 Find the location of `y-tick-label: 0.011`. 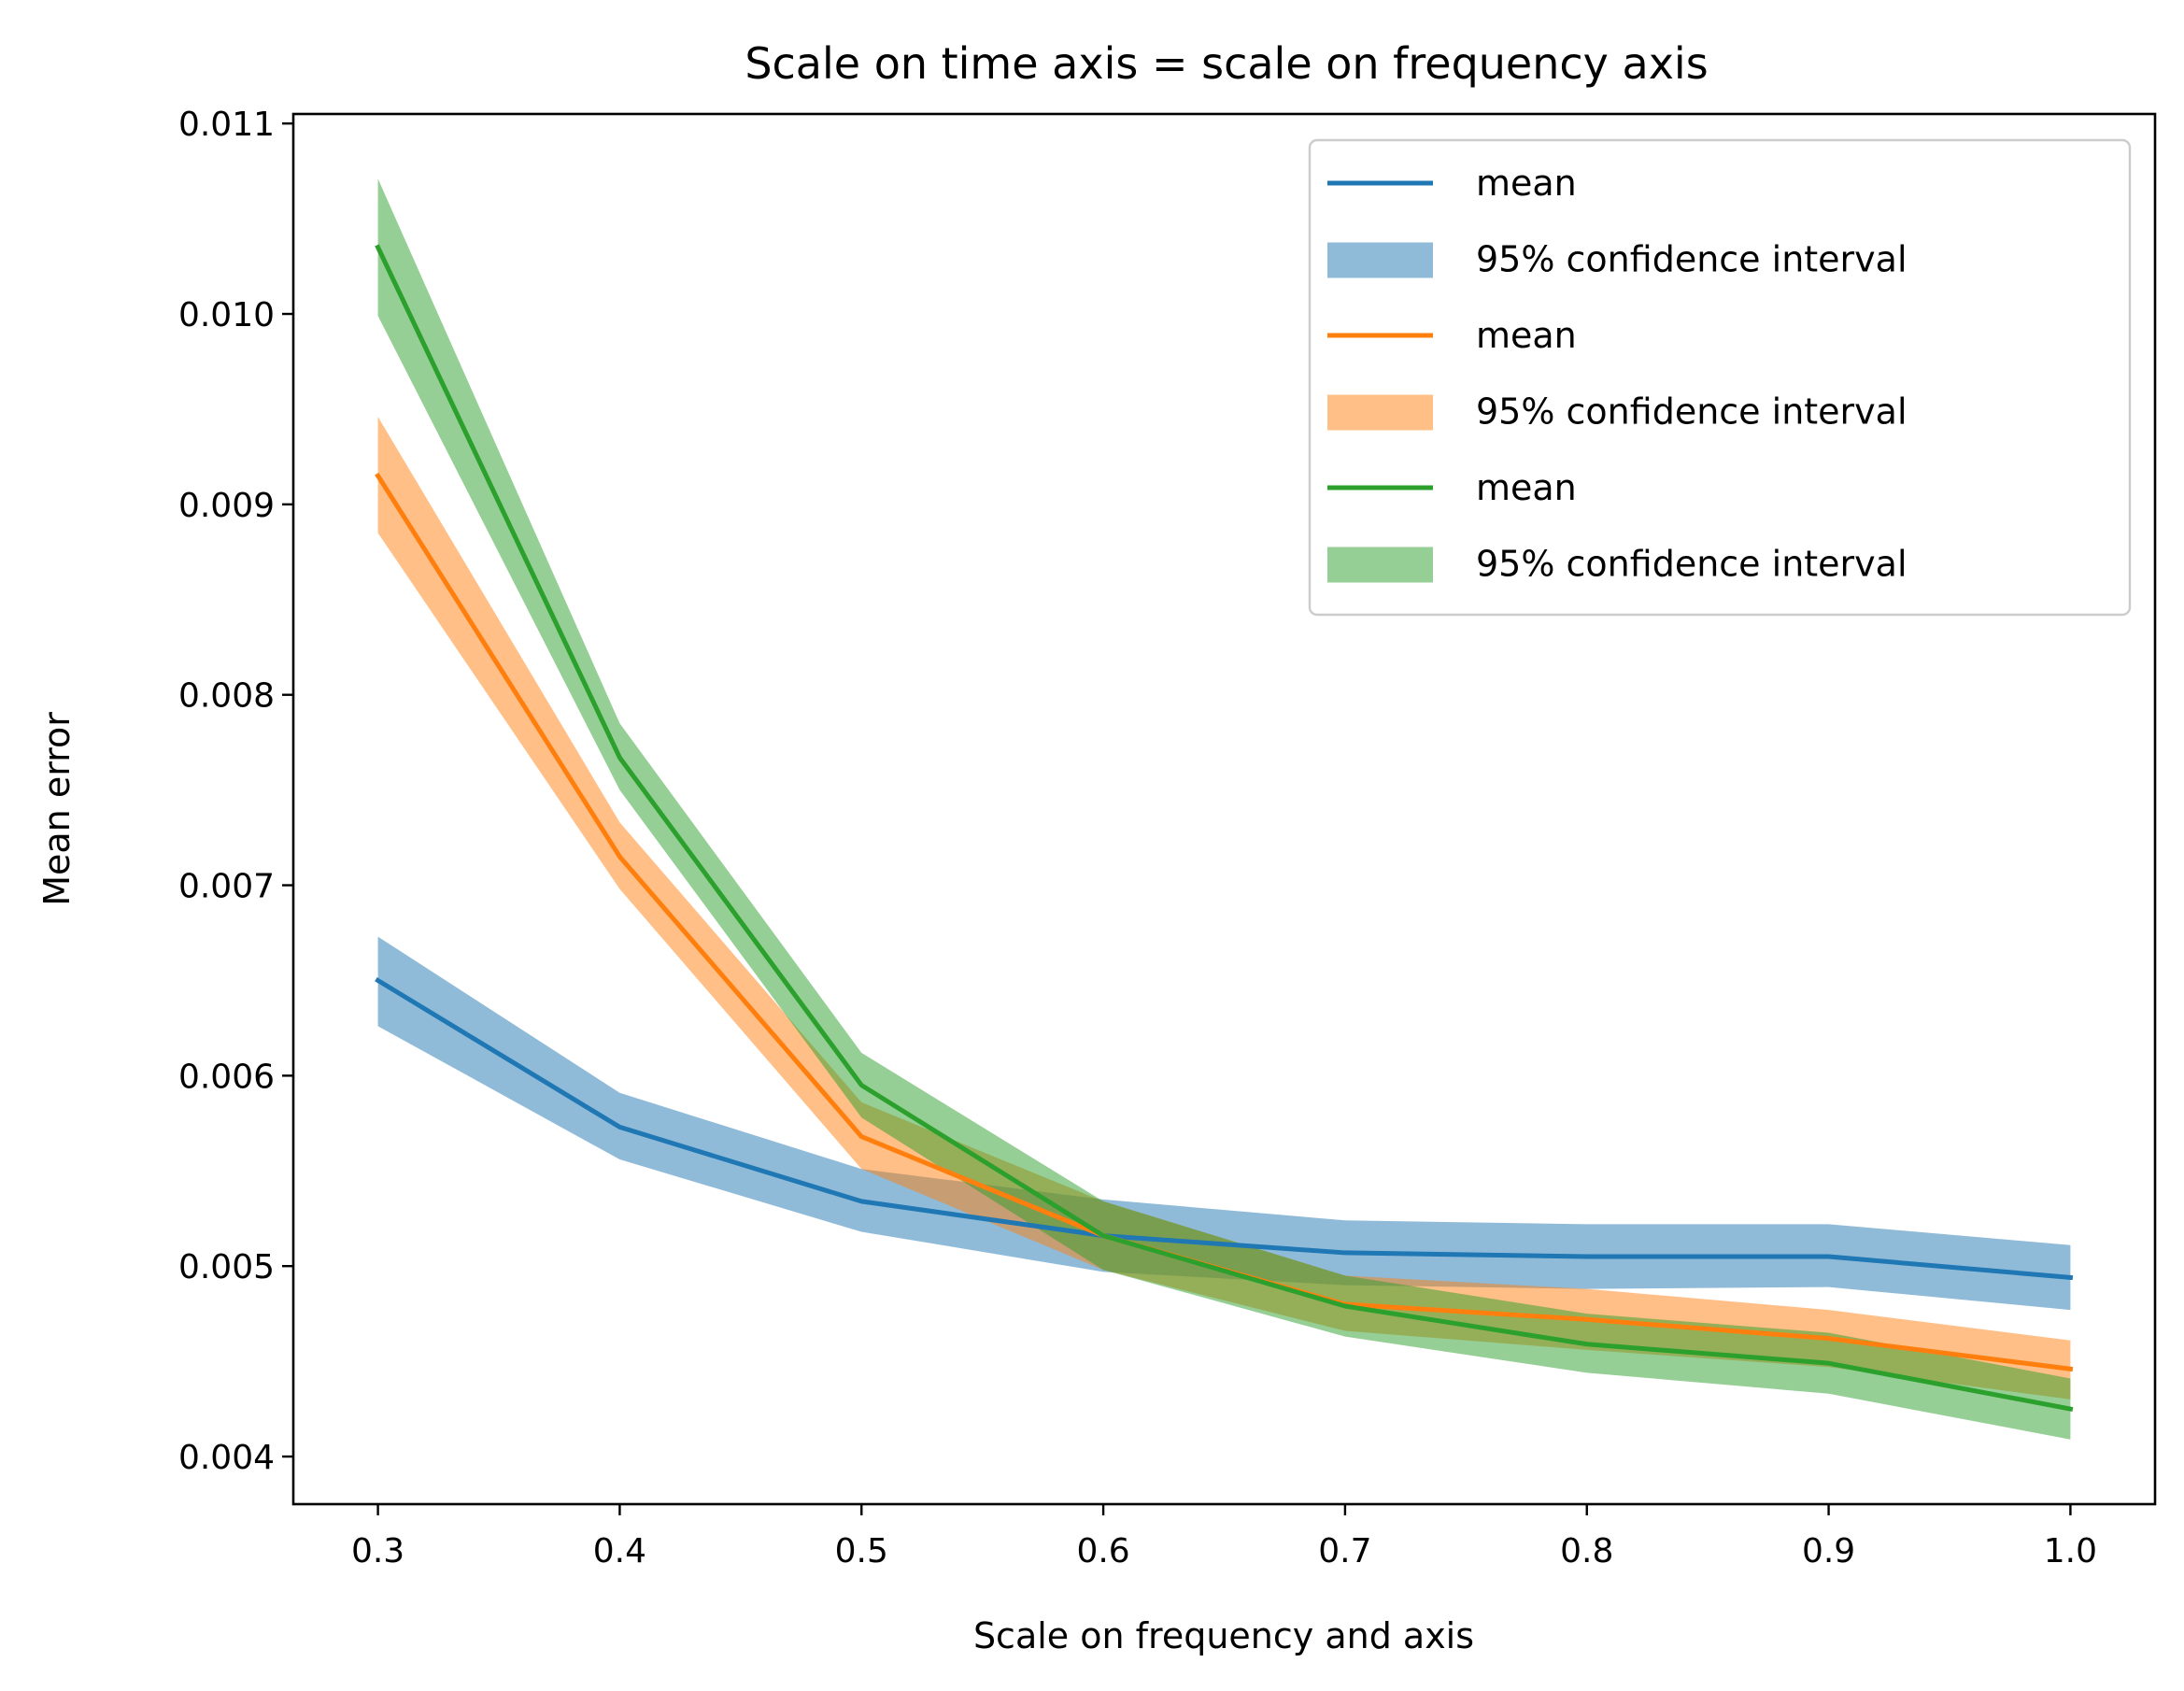

y-tick-label: 0.011 is located at coordinates (226, 125).